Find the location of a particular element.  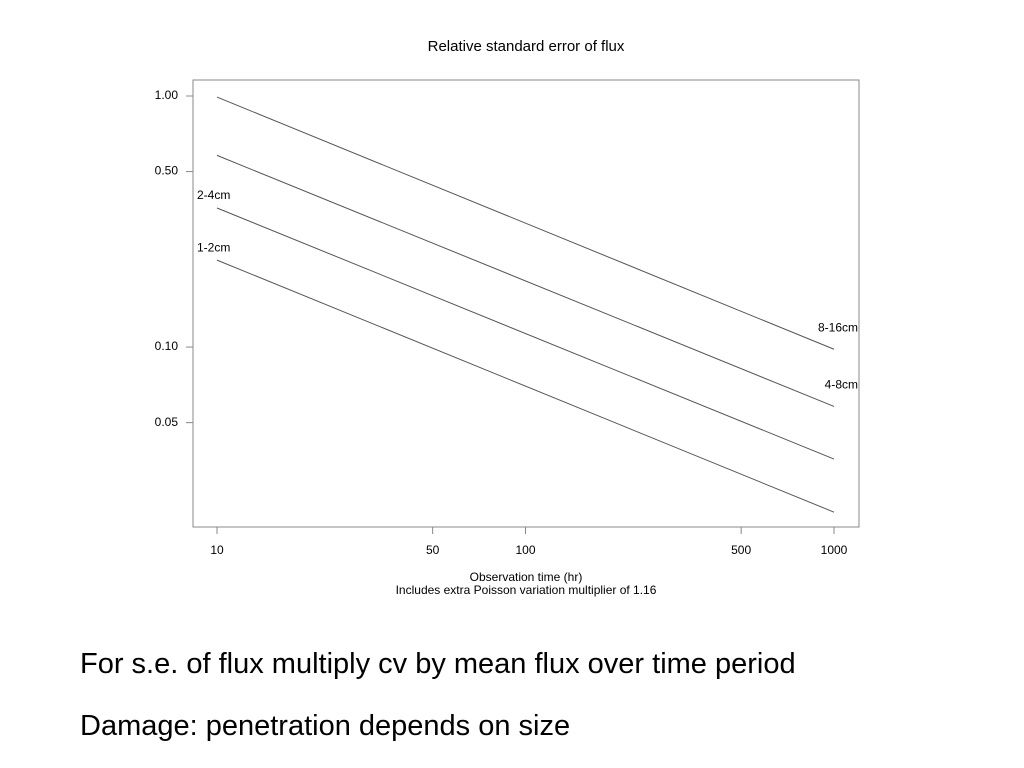

series-label: 8-16cm is located at coordinates (838, 327).